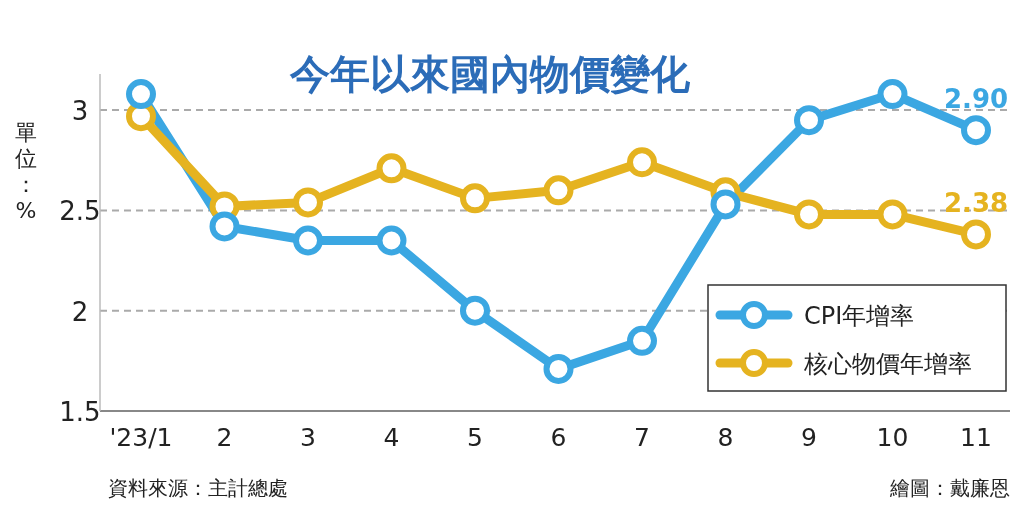 This screenshot has width=1024, height=511. I want to click on x-tick-label: 6, so click(558, 437).